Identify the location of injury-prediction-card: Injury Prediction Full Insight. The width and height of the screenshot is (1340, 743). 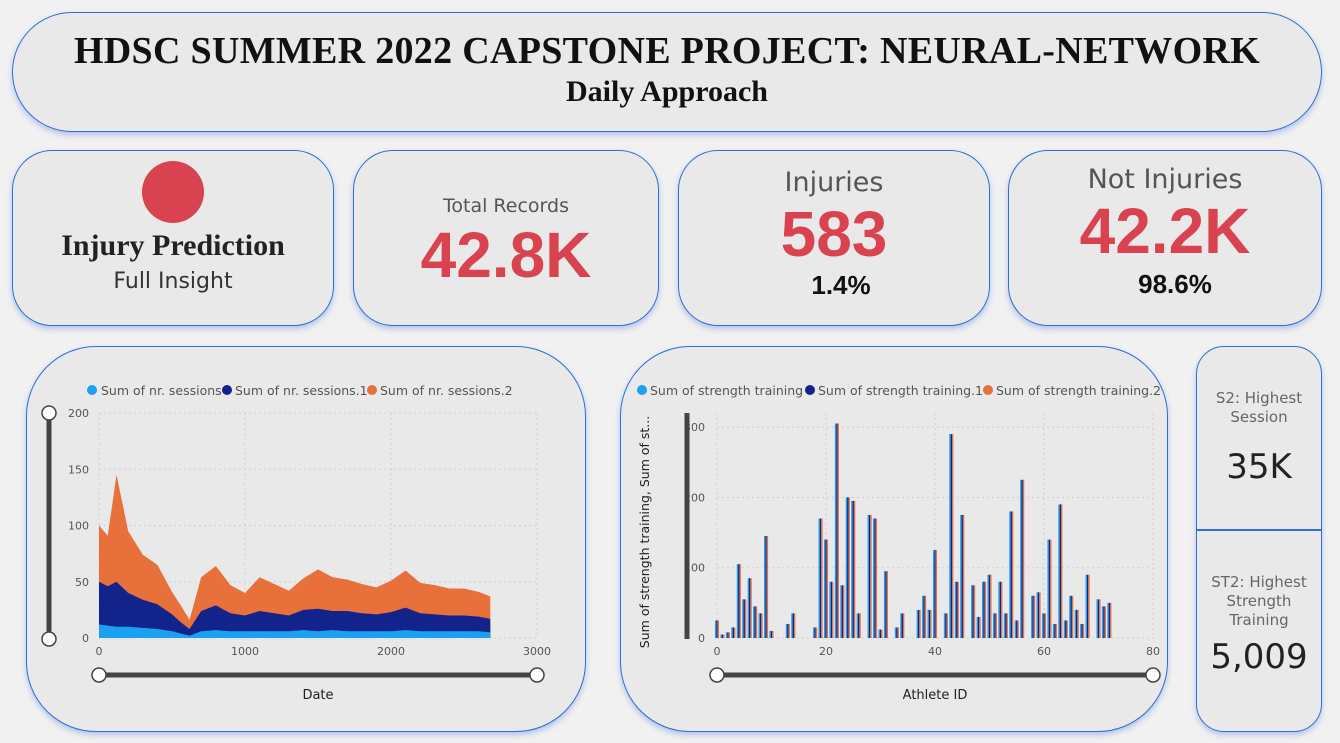
(173, 238).